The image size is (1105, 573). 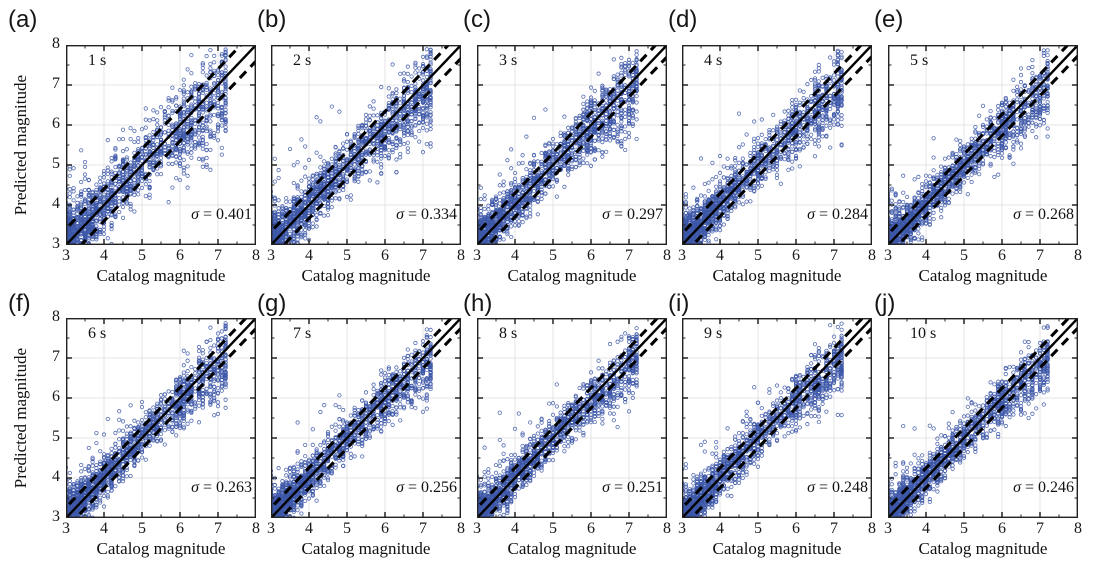 I want to click on plot-area: 7 s σ = 0.256 3 4 5 6 7 8 Catalog magnitude, so click(x=366, y=438).